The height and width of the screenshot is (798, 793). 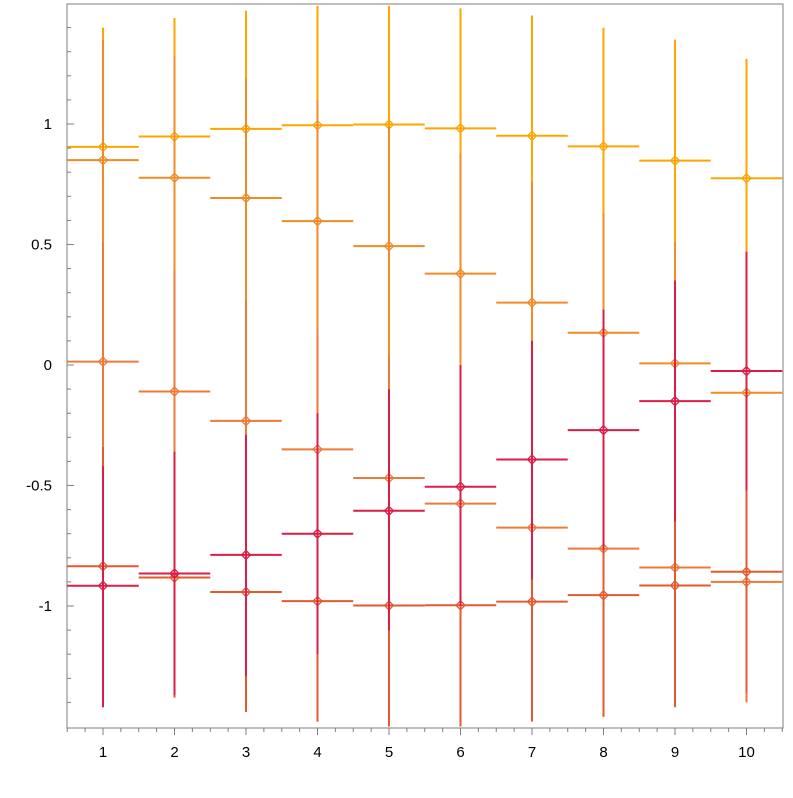 I want to click on y-tick-label: 1, so click(x=48, y=124).